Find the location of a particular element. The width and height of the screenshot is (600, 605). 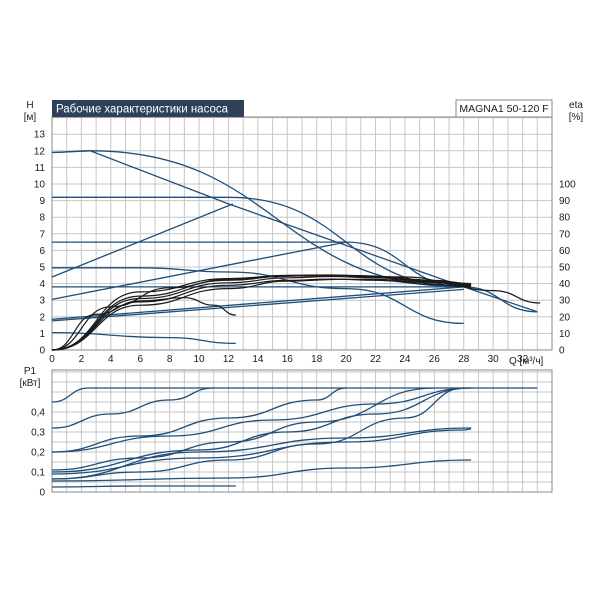

chart-title: Рабочие характеристики насоса is located at coordinates (142, 110).